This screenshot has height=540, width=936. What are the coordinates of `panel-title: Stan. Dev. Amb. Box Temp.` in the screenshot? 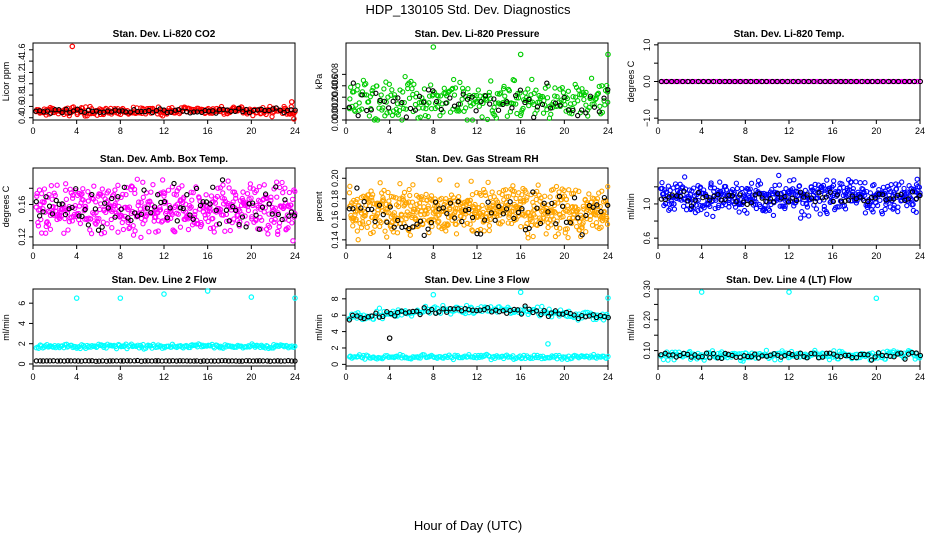 It's located at (164, 159).